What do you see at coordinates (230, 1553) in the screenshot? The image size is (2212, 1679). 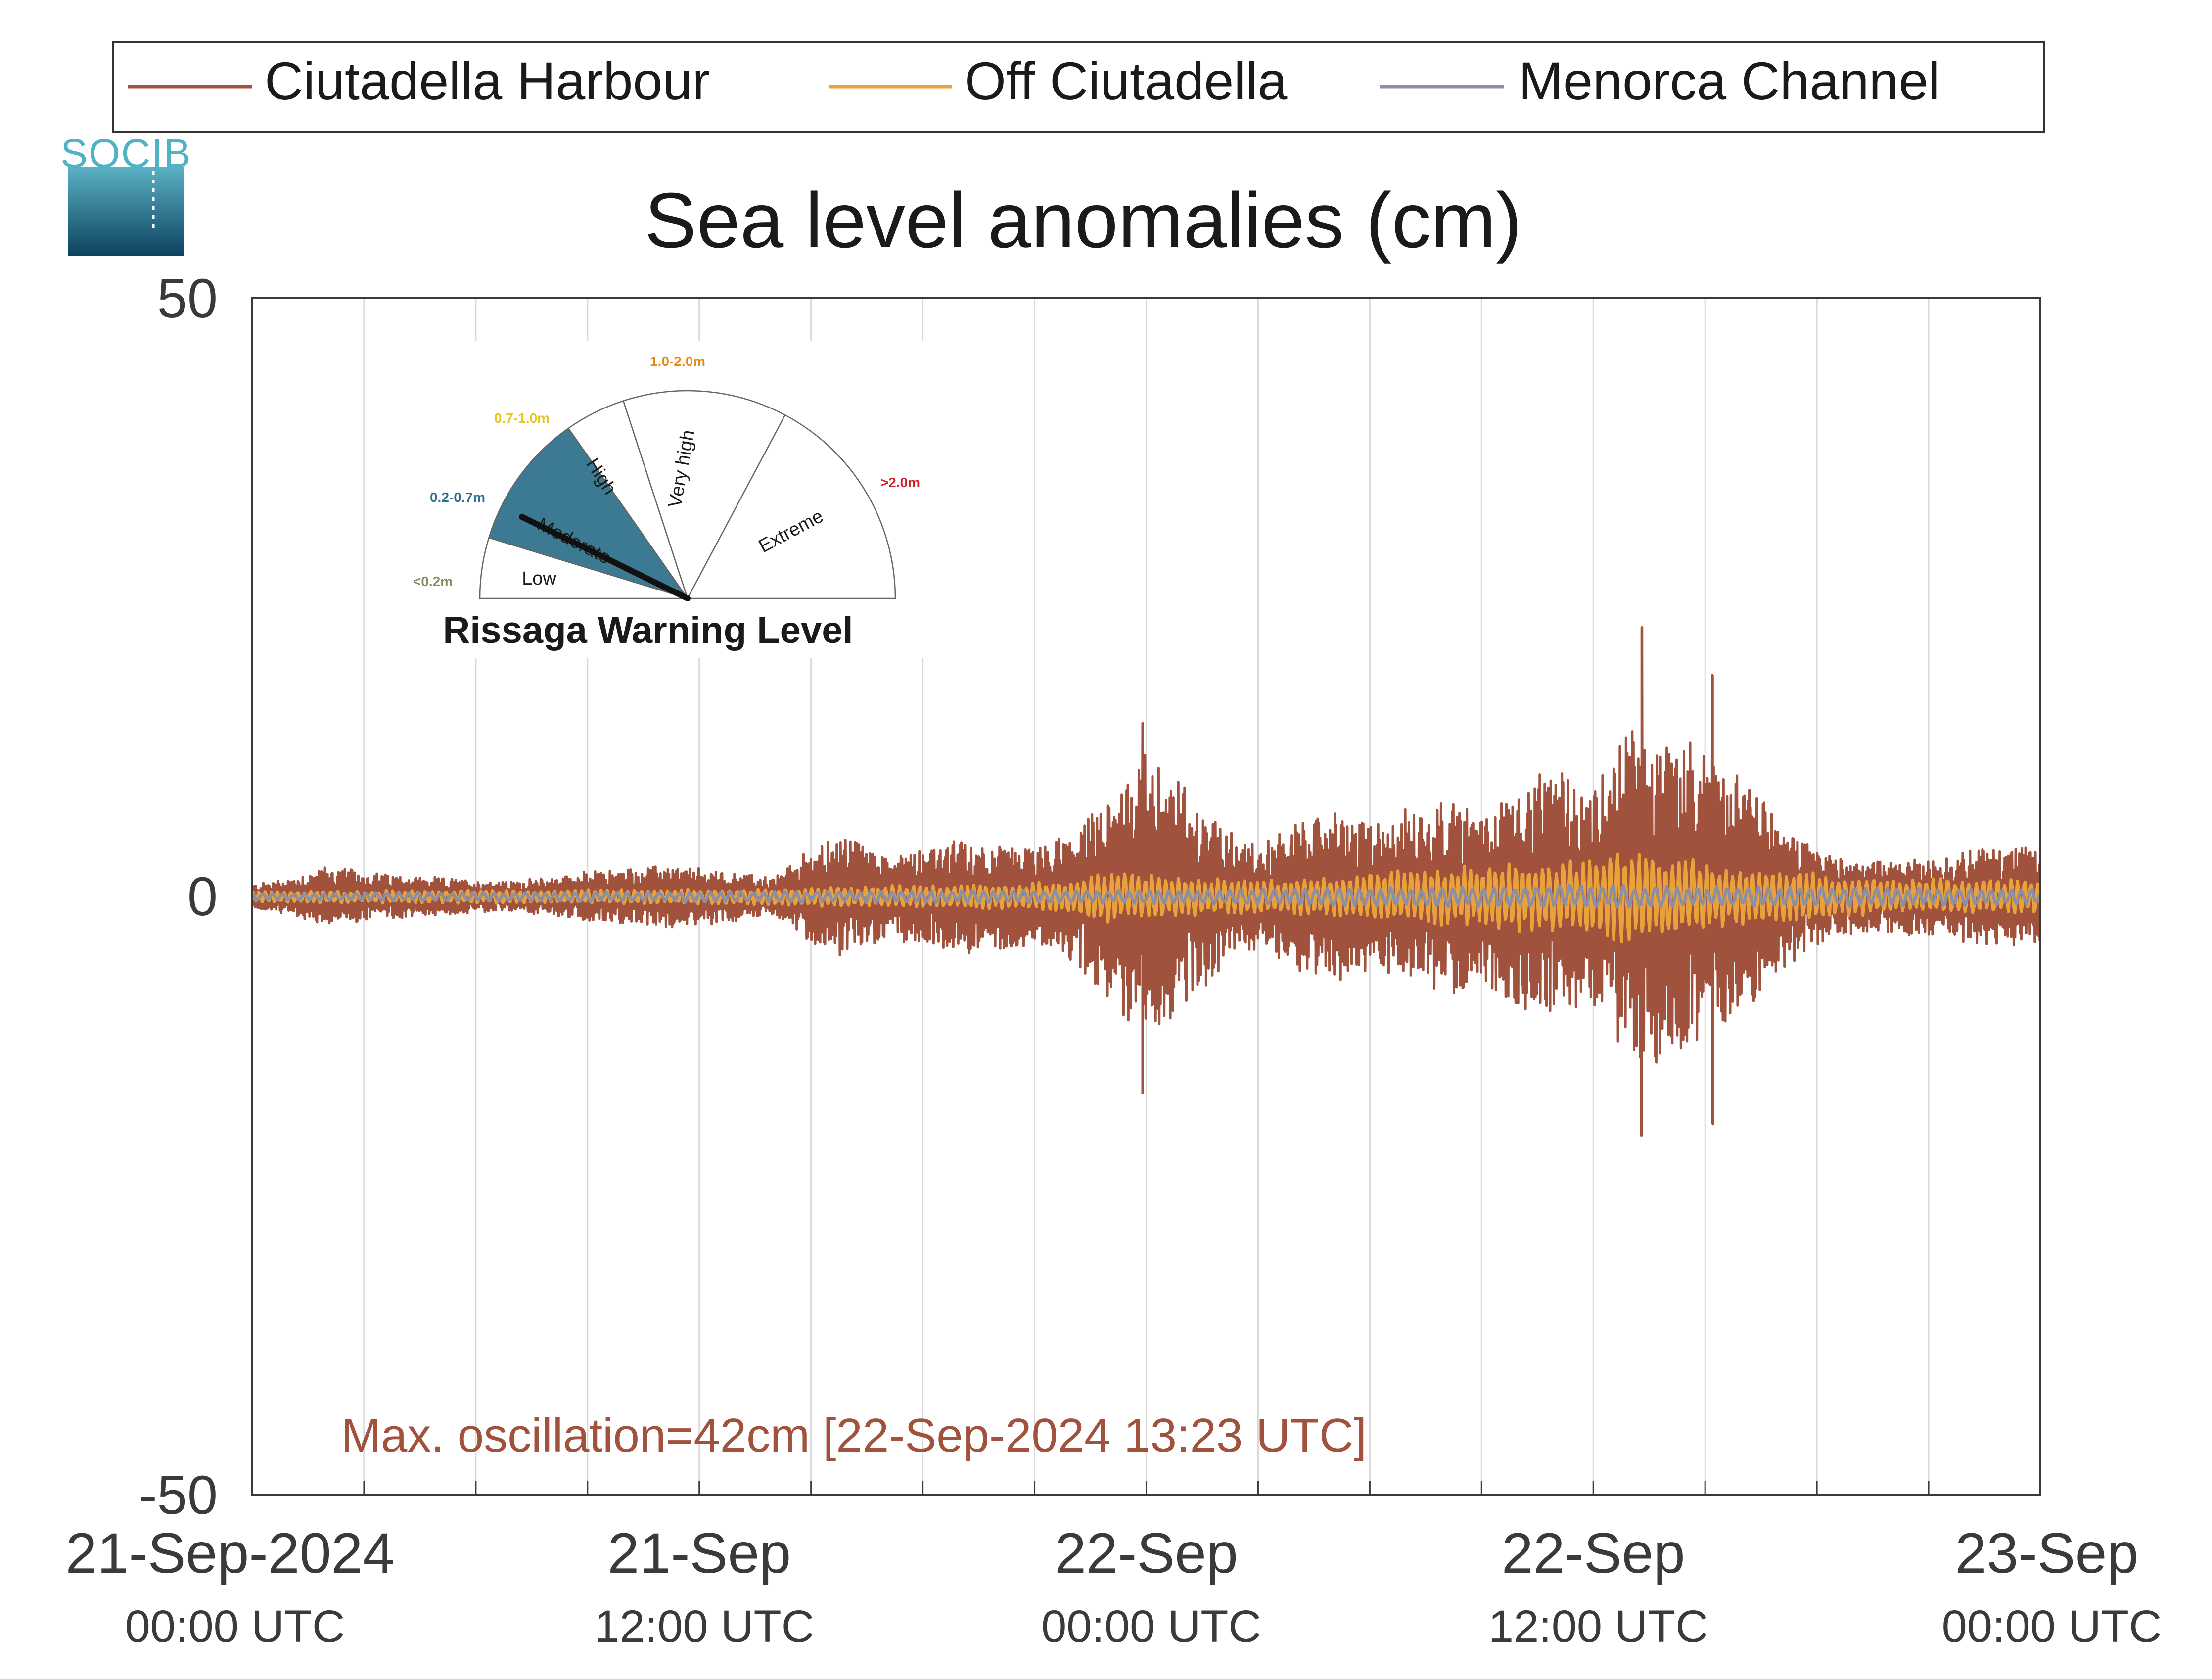 I see `x-tick-label-date: 21-Sep-2024` at bounding box center [230, 1553].